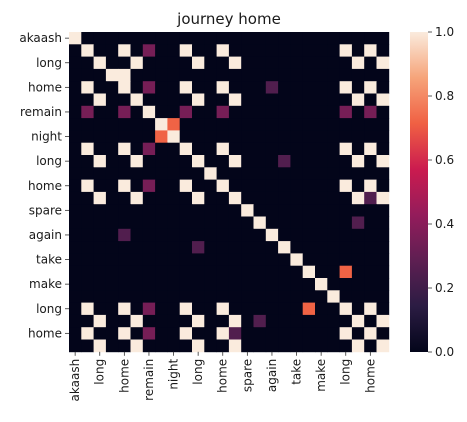 Image resolution: width=467 pixels, height=422 pixels. I want to click on x-tick-label: long, so click(100, 372).